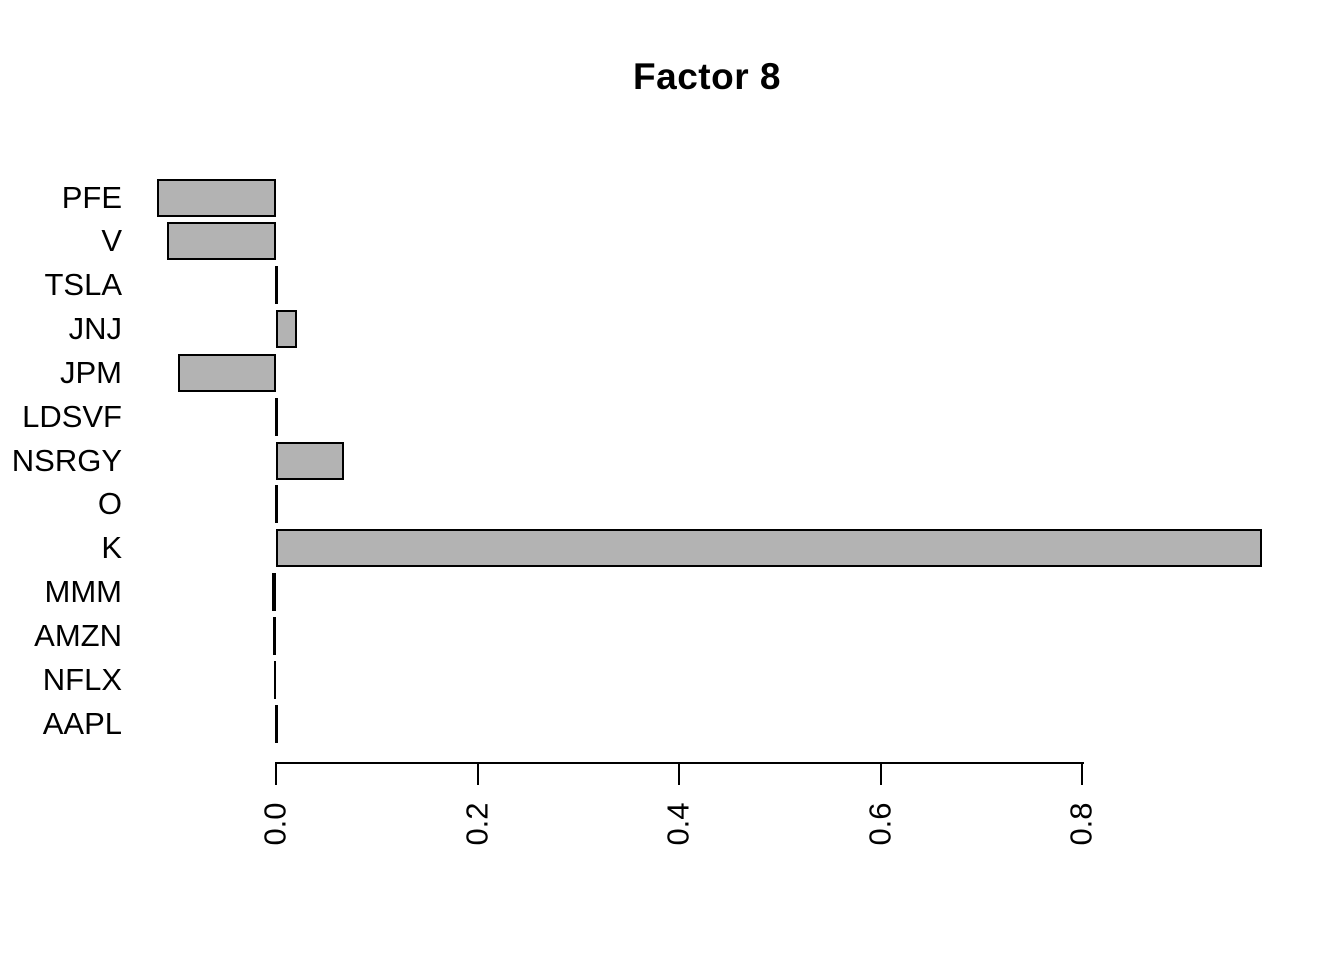 The image size is (1344, 960). I want to click on y-axis-label-jnj: JNJ, so click(95, 329).